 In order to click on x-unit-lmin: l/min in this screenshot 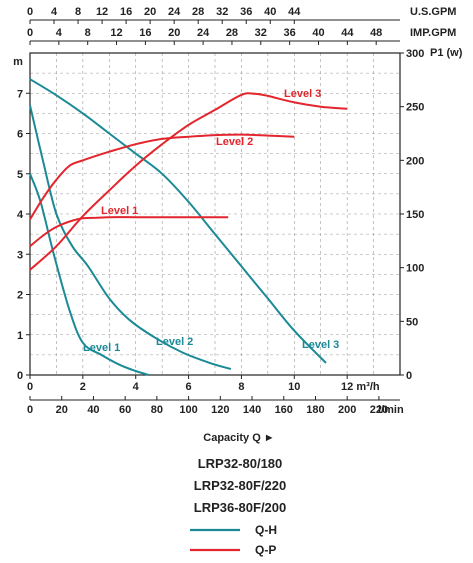, I will do `click(391, 410)`.